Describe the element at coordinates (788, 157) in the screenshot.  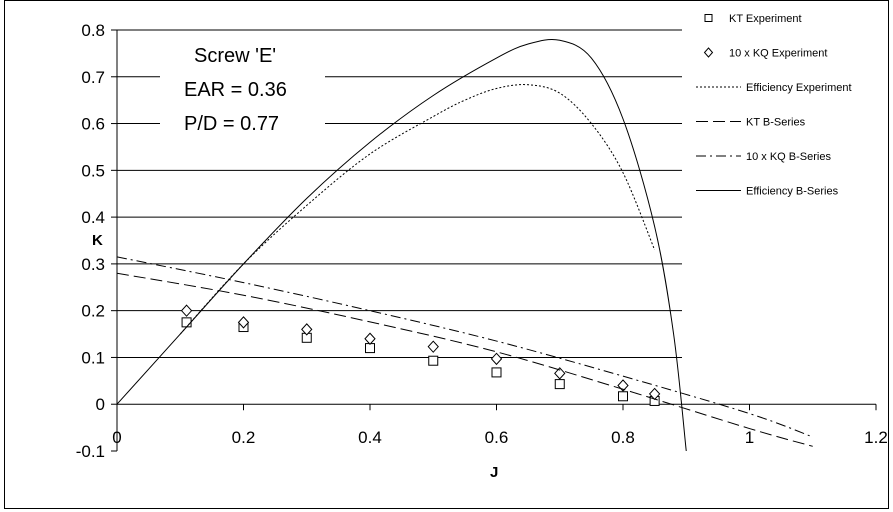
I see `legend-label: 10 x KQ B-Series` at that location.